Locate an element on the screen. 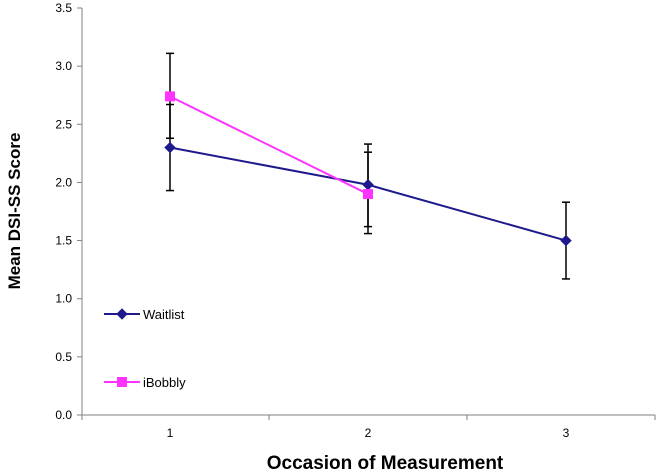 The width and height of the screenshot is (666, 474). y-tick-label: 1.5 is located at coordinates (63, 241).